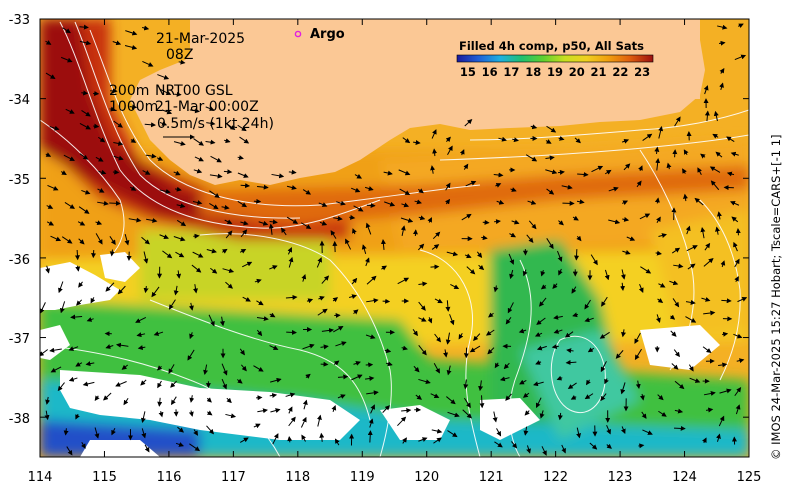  What do you see at coordinates (19, 20) in the screenshot?
I see `lat-tick-label: -33` at bounding box center [19, 20].